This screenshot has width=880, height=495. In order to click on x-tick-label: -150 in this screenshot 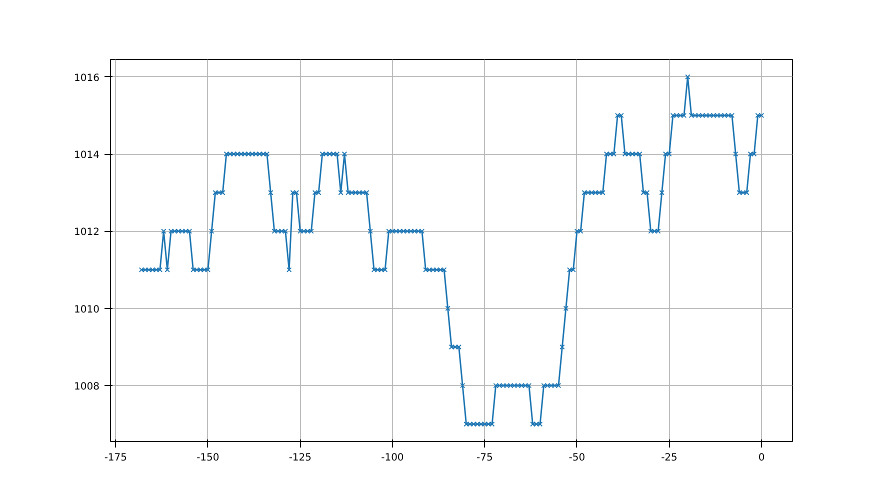, I will do `click(208, 458)`.